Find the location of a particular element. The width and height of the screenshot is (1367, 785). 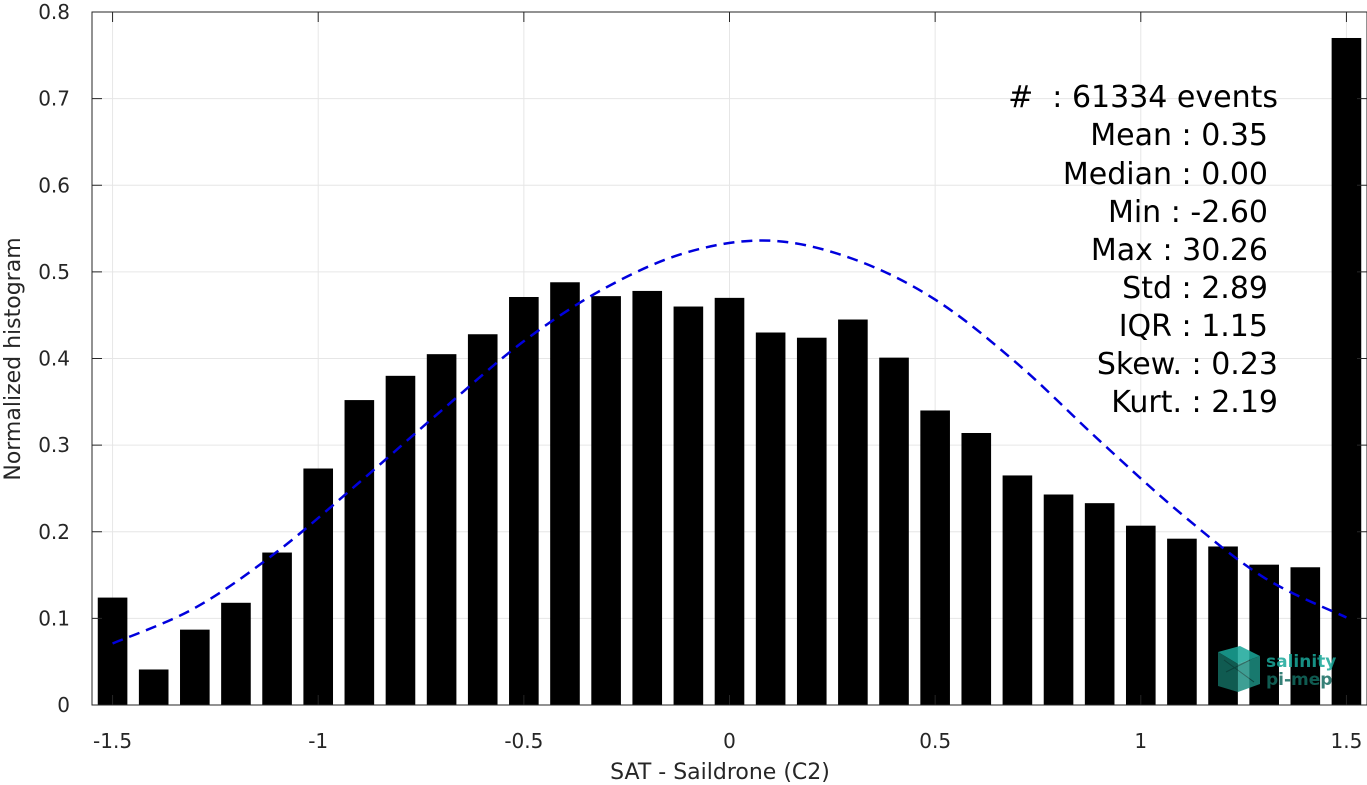

cube-icon is located at coordinates (1239, 669).